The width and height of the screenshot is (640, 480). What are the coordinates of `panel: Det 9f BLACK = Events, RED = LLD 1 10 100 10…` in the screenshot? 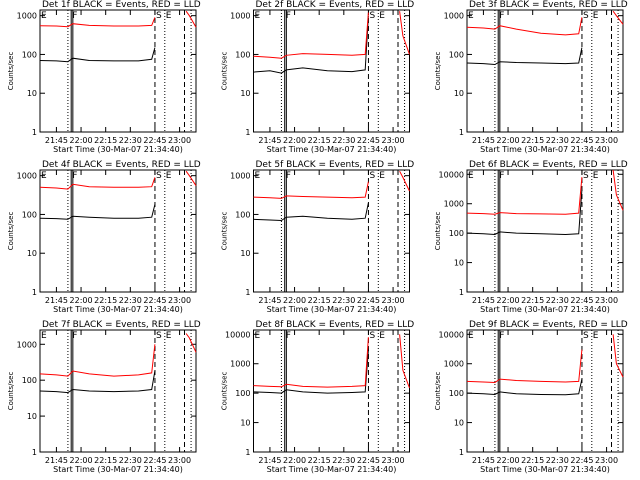 It's located at (531, 397).